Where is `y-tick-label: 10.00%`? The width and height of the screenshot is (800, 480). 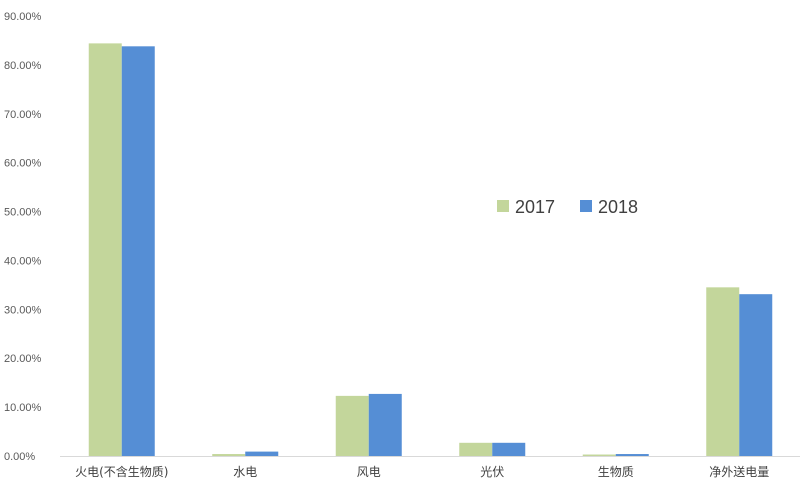
y-tick-label: 10.00% is located at coordinates (23, 408).